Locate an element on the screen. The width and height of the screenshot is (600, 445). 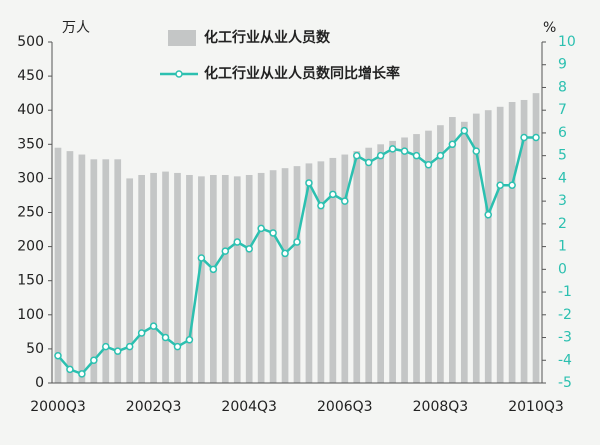
y2-tick-label: 4 is located at coordinates (562, 178).